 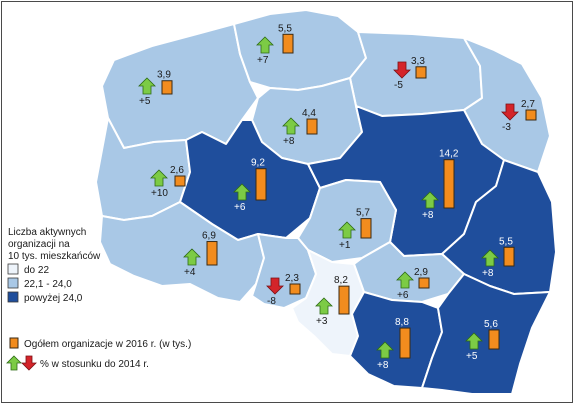 I want to click on marker-podkarpackie: 5,6 +5, so click(x=482, y=340).